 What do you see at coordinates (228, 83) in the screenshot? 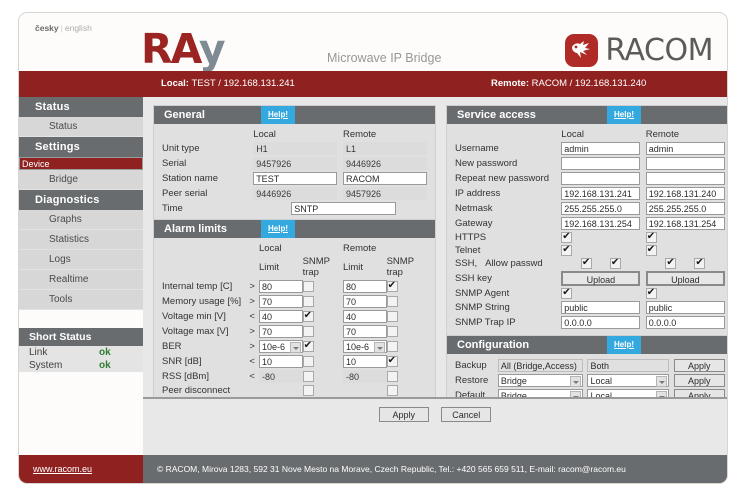
I see `local-status: Local: TEST / 192.168.131.241` at bounding box center [228, 83].